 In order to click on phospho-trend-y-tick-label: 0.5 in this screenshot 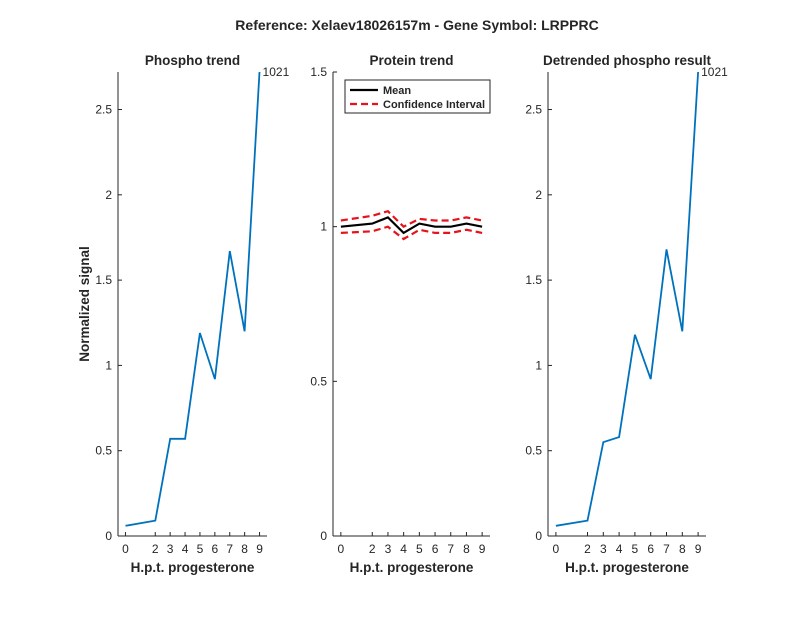, I will do `click(103, 451)`.